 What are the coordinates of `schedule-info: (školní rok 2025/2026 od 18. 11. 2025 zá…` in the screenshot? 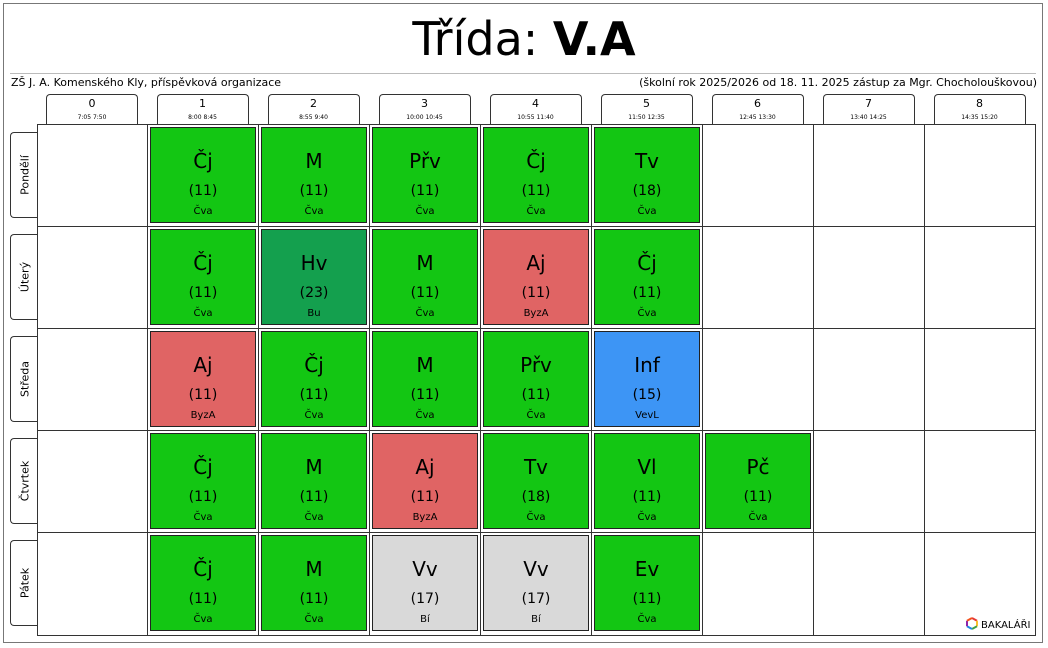 It's located at (838, 82).